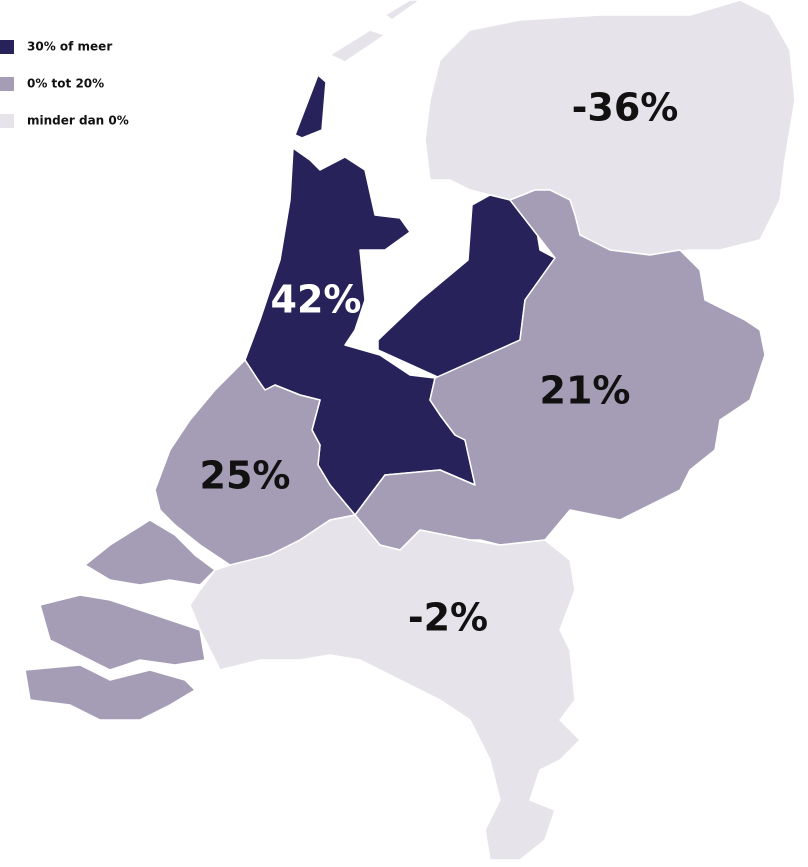 Image resolution: width=808 pixels, height=867 pixels. What do you see at coordinates (65, 84) in the screenshot?
I see `legend-label: 0% tot 20%` at bounding box center [65, 84].